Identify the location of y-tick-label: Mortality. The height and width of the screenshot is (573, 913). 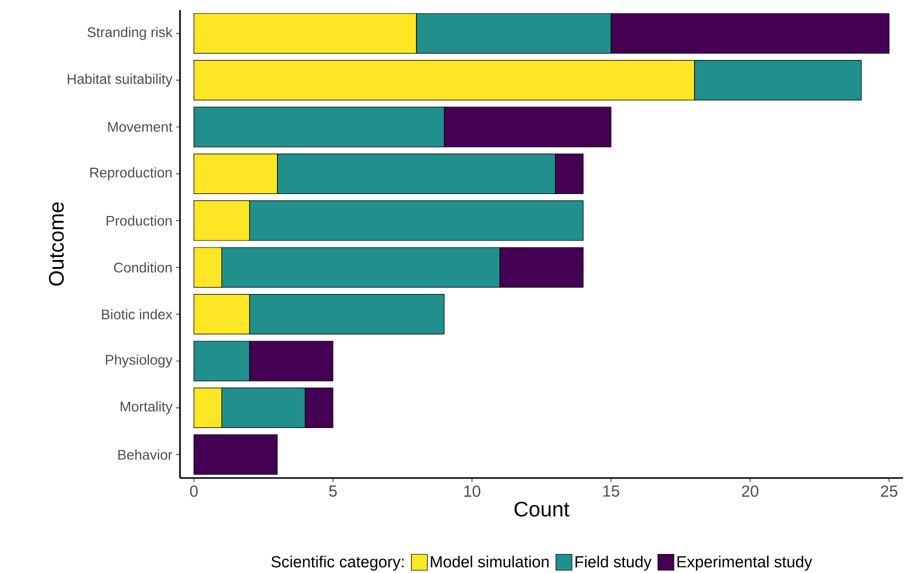
(146, 407).